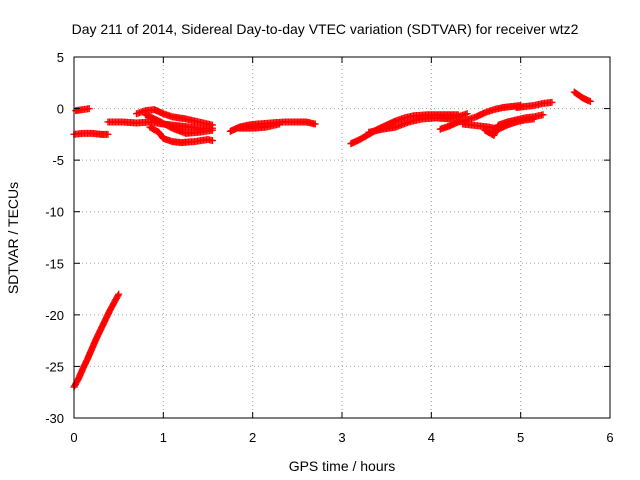  What do you see at coordinates (54, 315) in the screenshot?
I see `y-tick-label: -20` at bounding box center [54, 315].